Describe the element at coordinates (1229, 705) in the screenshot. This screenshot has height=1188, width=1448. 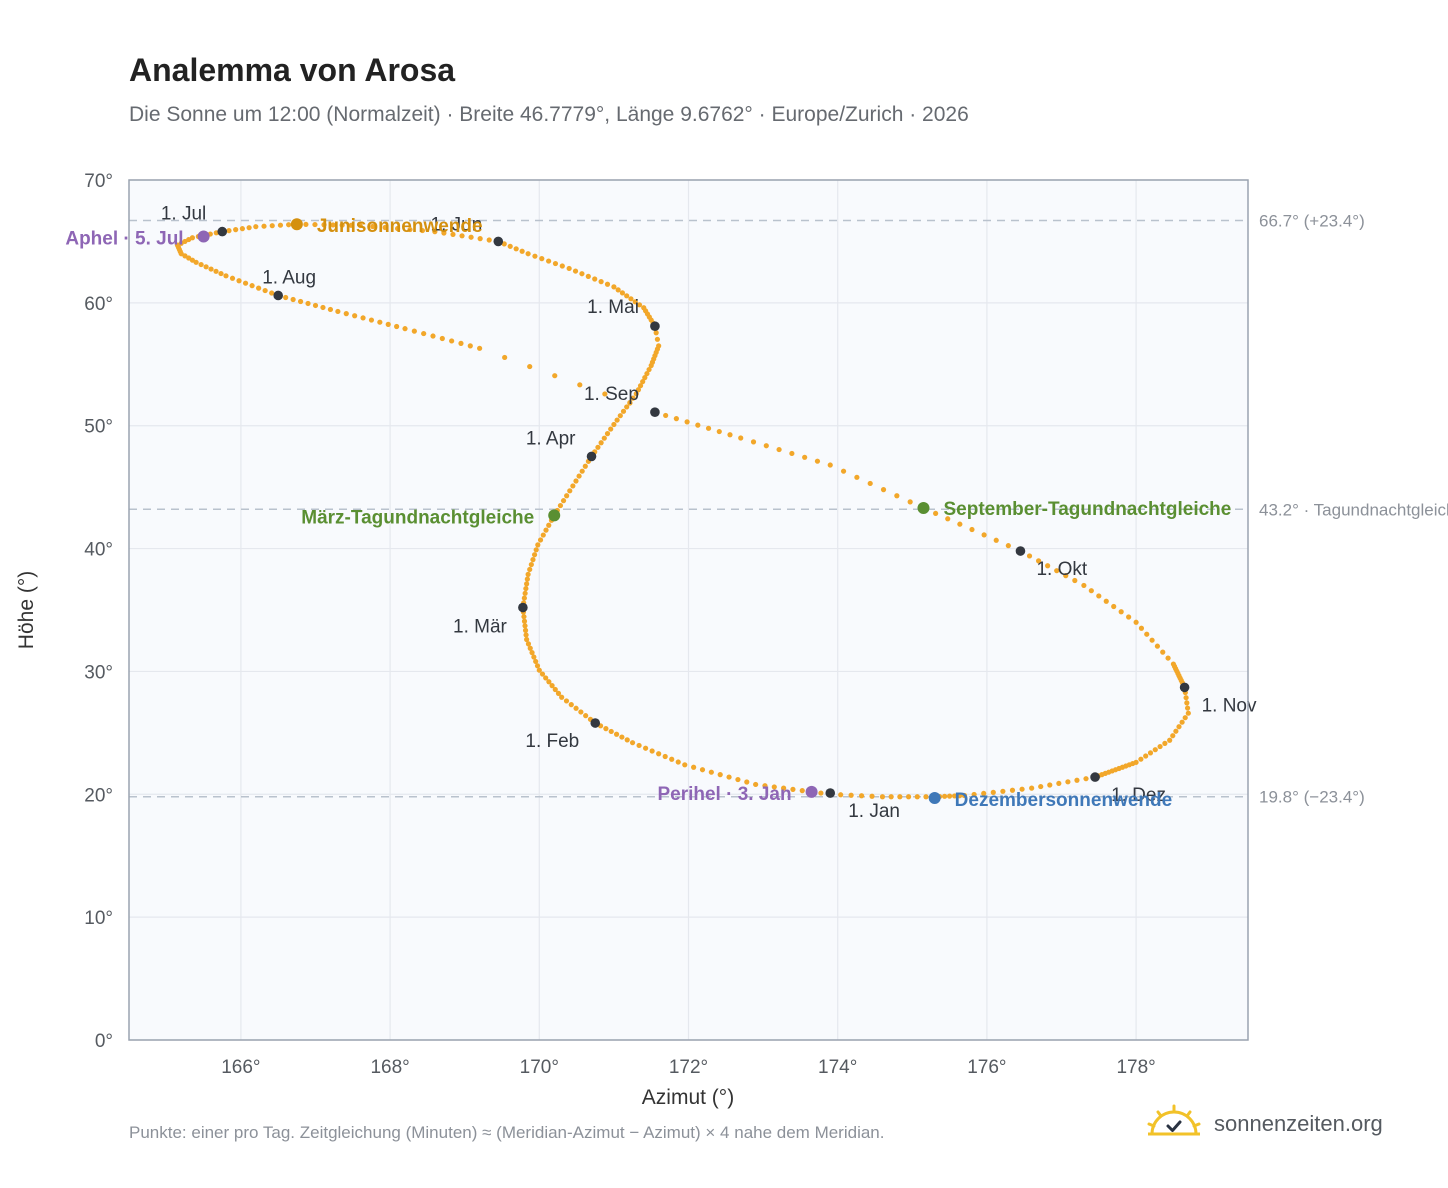
I see `month-label: 1. Nov` at that location.